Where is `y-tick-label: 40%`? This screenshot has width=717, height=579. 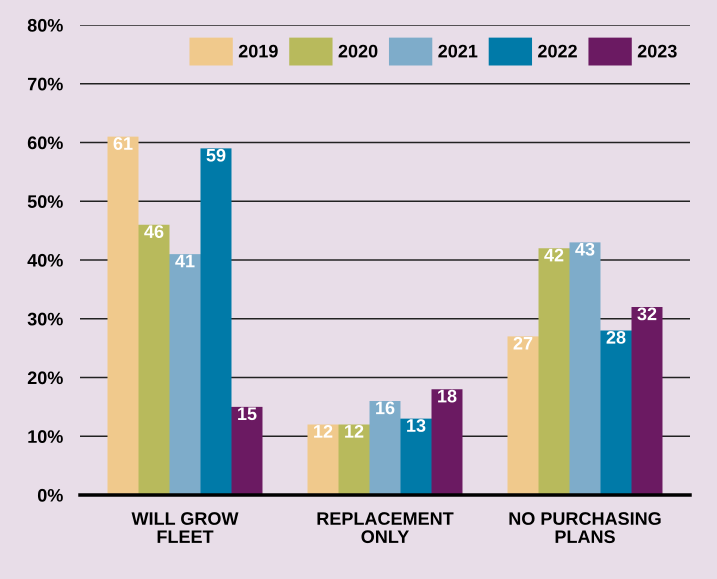
y-tick-label: 40% is located at coordinates (45, 260).